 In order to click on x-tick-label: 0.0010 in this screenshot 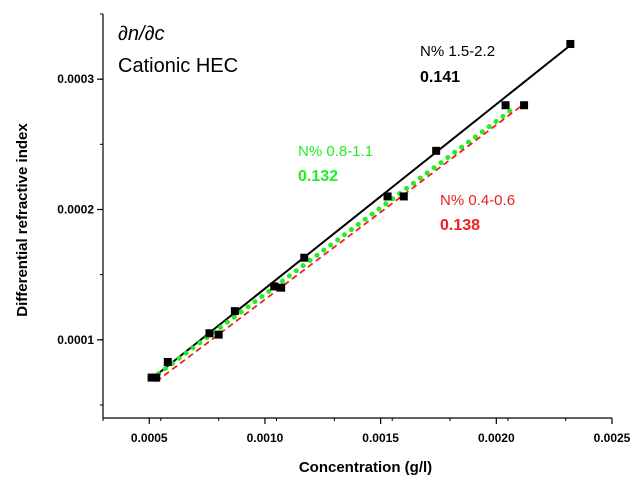, I will do `click(265, 438)`.